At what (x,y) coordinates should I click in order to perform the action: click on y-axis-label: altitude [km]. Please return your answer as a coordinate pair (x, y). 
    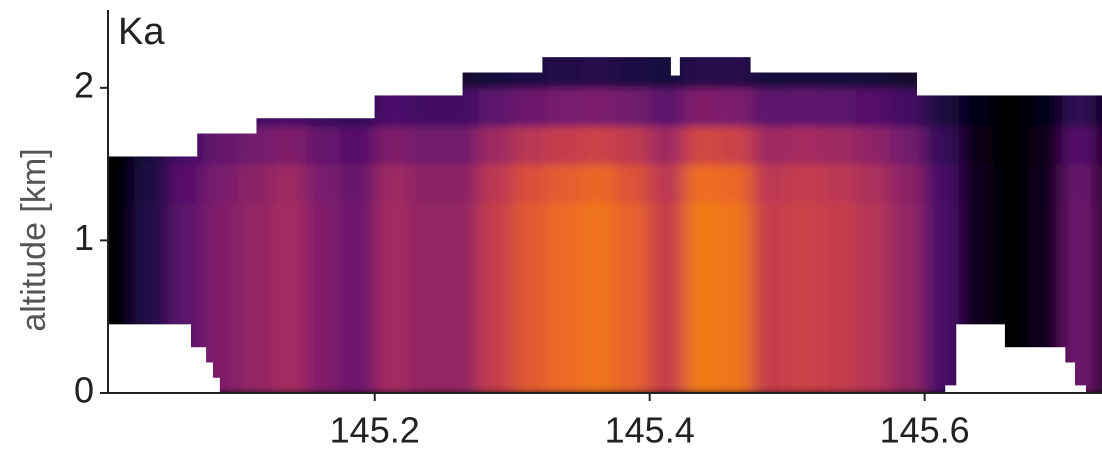
    Looking at the image, I should click on (34, 239).